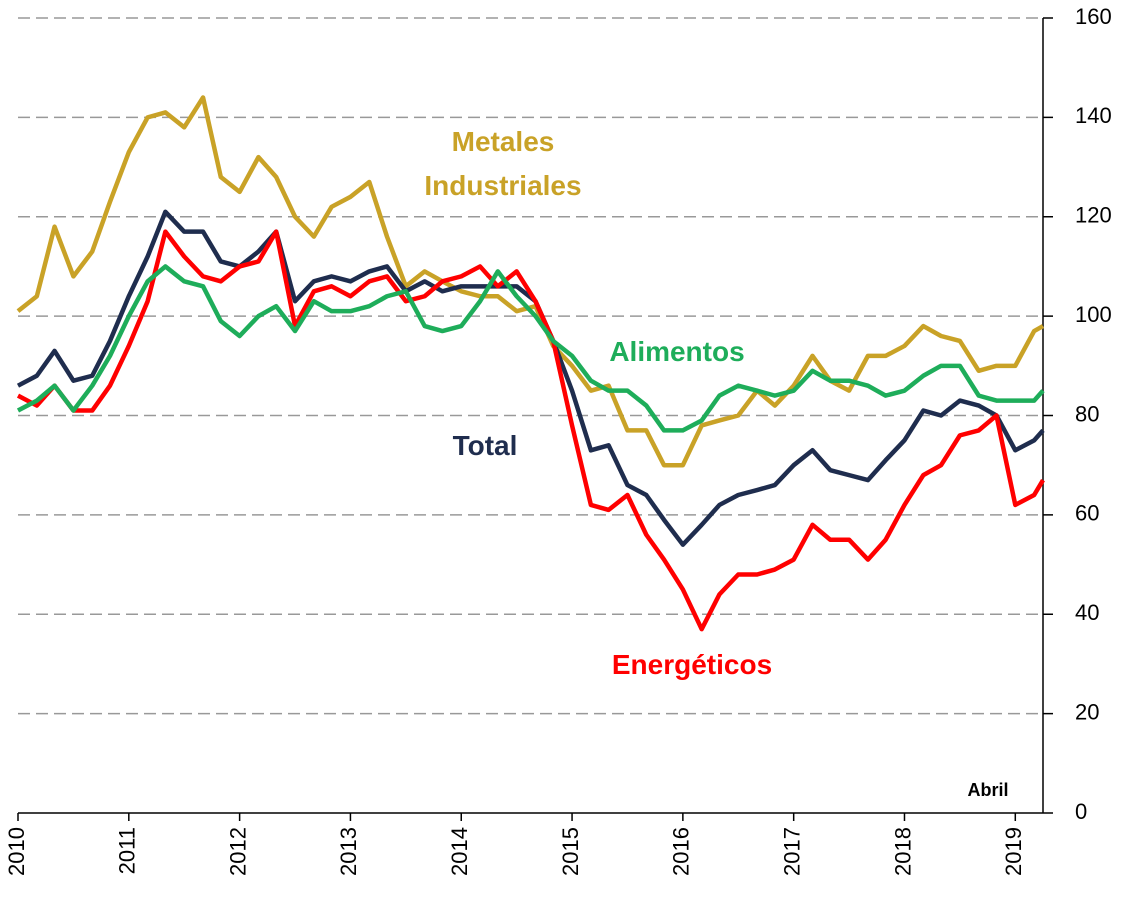 This screenshot has width=1122, height=901. I want to click on annotation: Abril, so click(988, 790).